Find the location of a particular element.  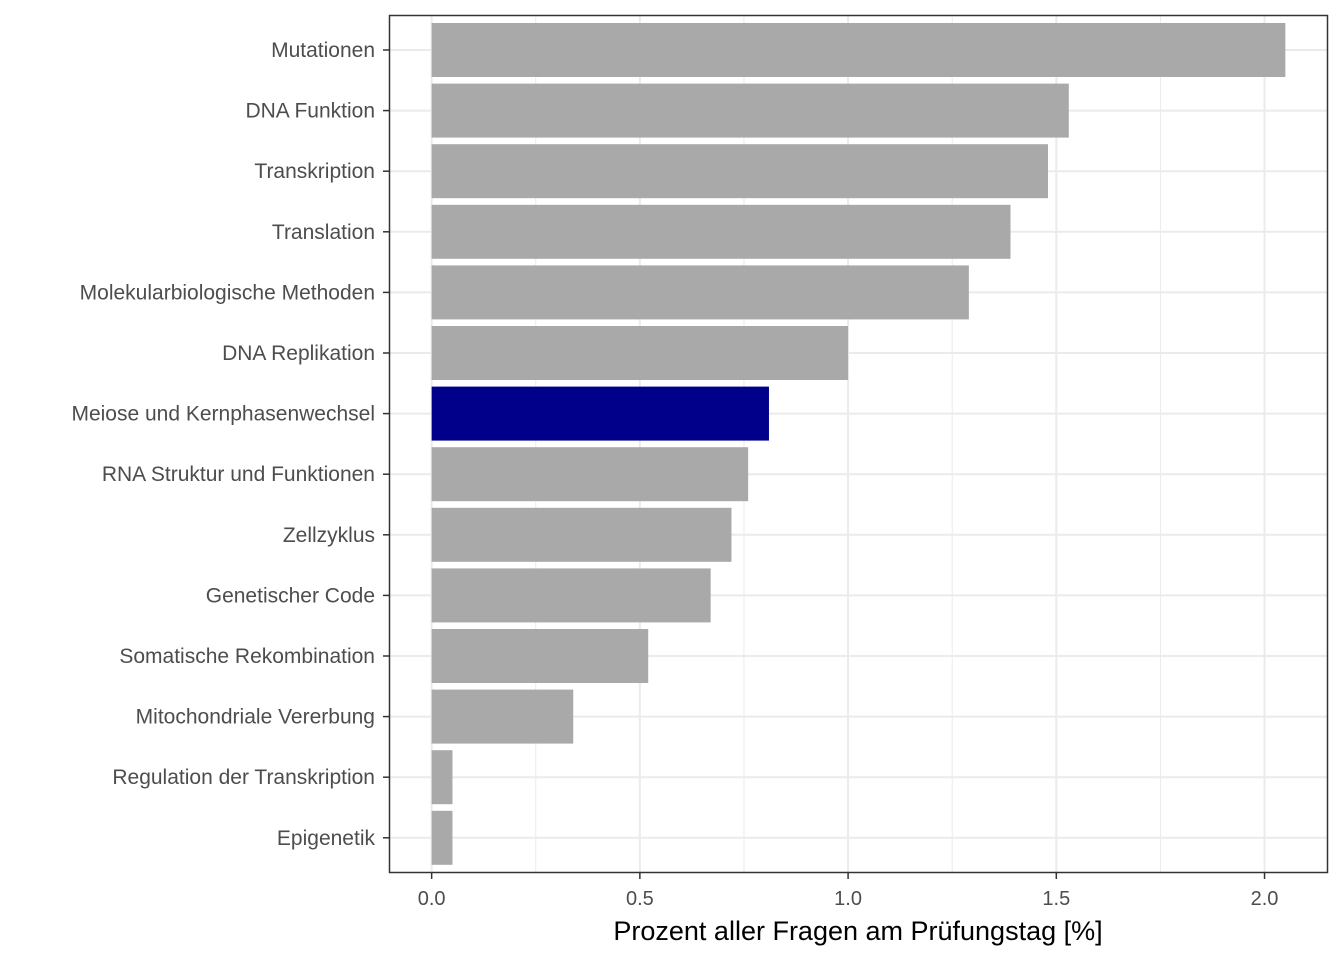

x-axis-title: Prozent aller Fragen am Prüfungstag [%] is located at coordinates (857, 931).